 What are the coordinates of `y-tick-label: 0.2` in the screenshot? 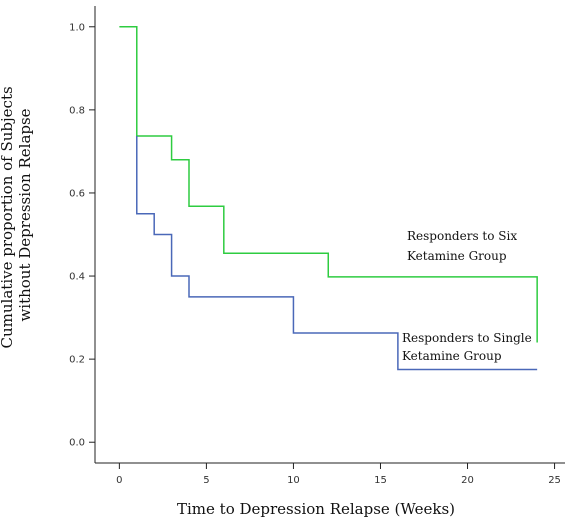 It's located at (77, 360).